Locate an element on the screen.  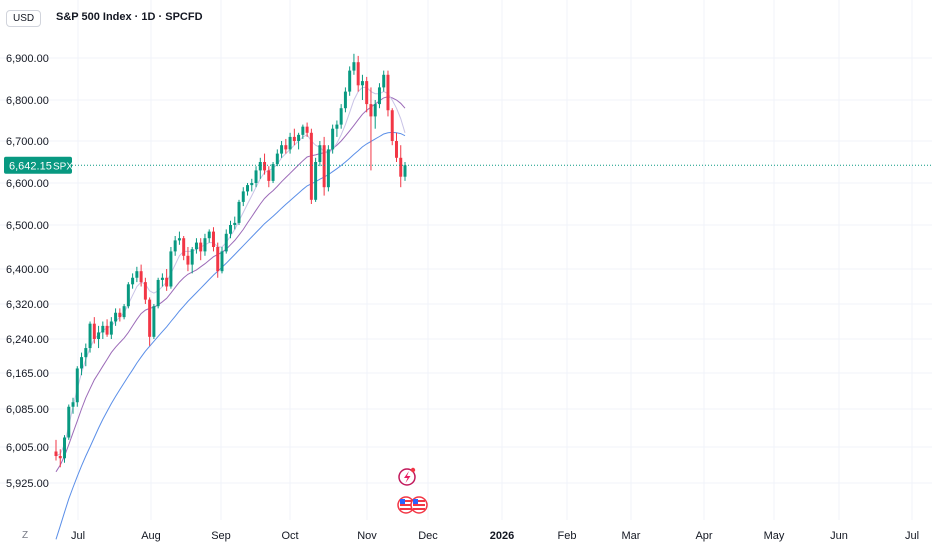
lightning-event-icon is located at coordinates (407, 476).